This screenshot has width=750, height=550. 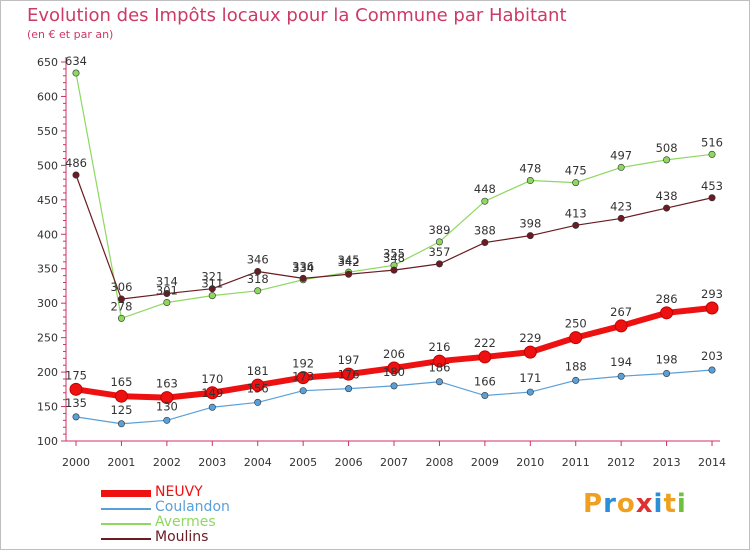 What do you see at coordinates (530, 462) in the screenshot?
I see `x-tick-label: 2010` at bounding box center [530, 462].